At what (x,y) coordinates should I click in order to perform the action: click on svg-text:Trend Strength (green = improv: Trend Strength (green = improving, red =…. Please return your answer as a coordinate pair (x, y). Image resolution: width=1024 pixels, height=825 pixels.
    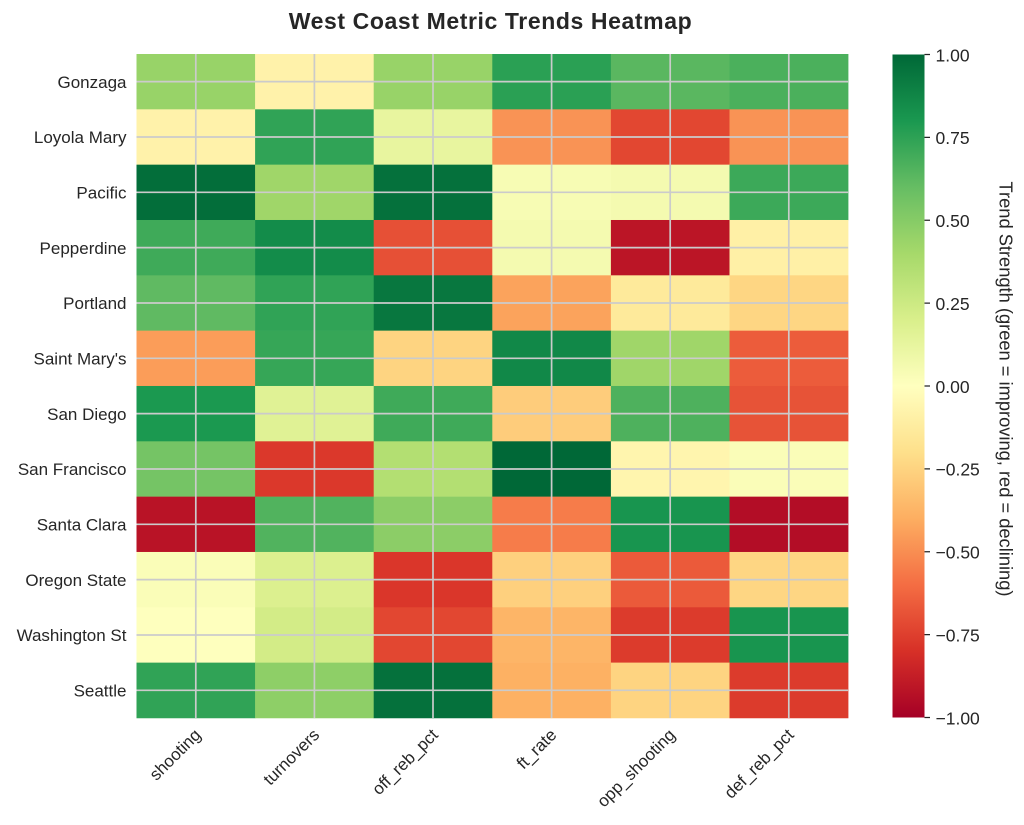
    Looking at the image, I should click on (1006, 389).